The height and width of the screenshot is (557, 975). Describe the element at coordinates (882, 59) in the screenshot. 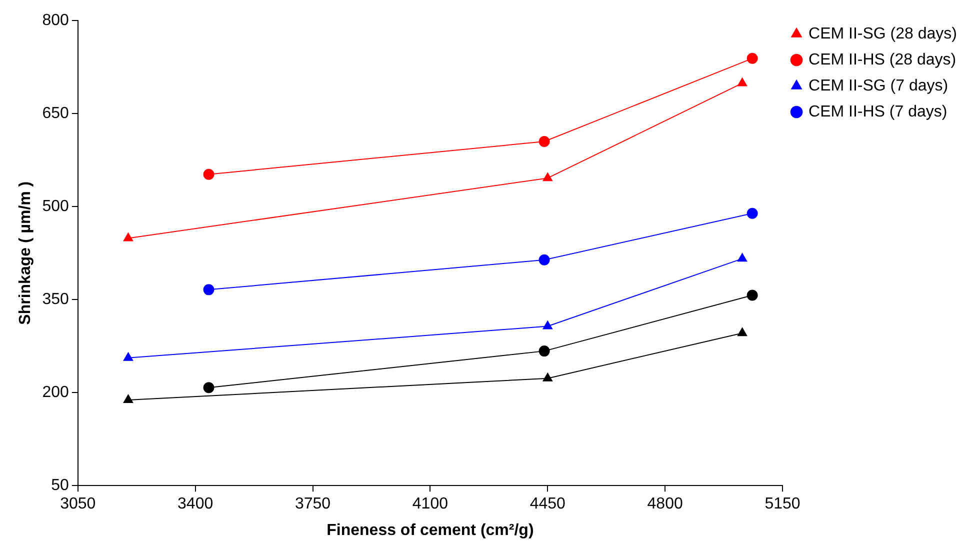

I see `legend-label: CEM II-HS (28 days)` at that location.